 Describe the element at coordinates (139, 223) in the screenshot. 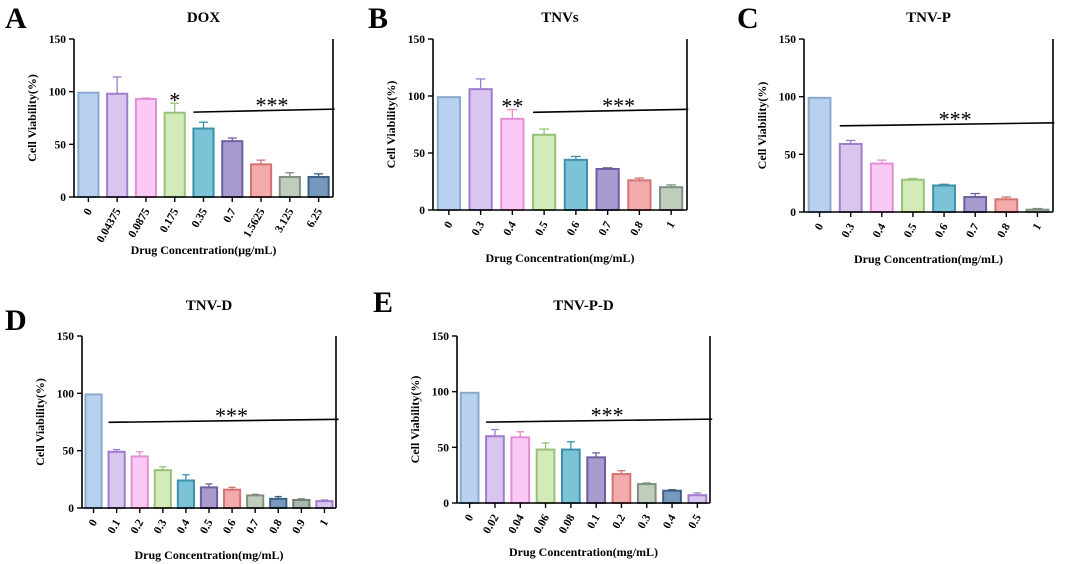

I see `x-tick-label: 0.0875` at that location.